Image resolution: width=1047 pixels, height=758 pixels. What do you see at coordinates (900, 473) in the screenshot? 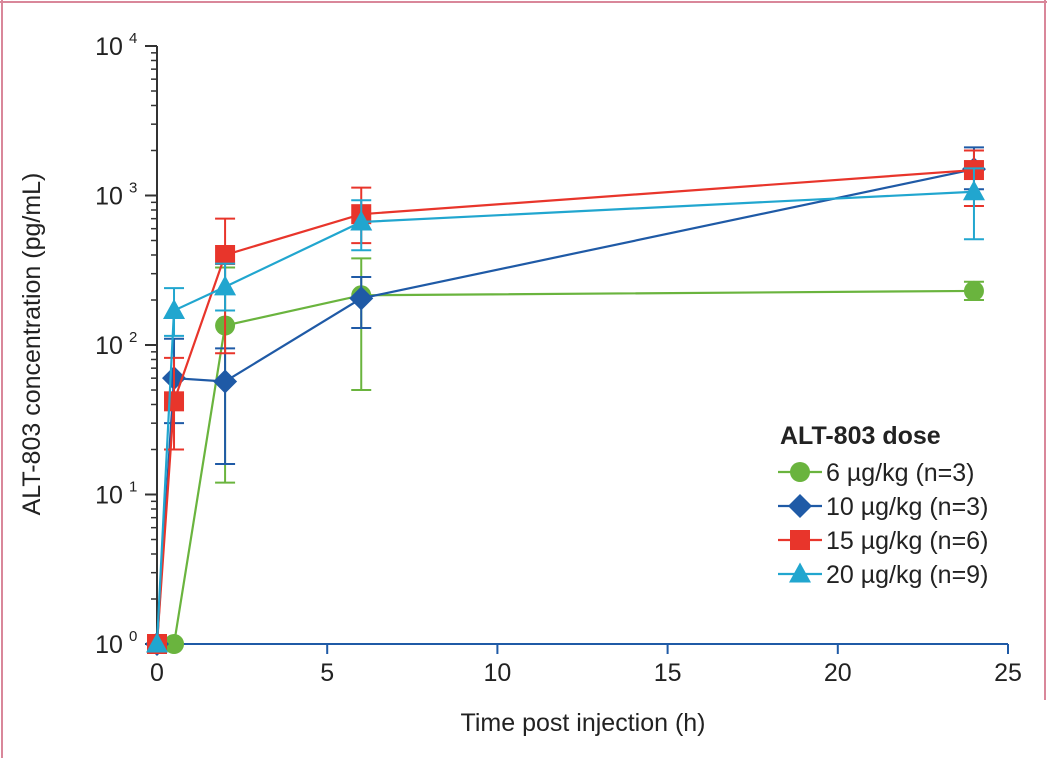
I see `legend-label: 6 µg/kg (n=3)` at bounding box center [900, 473].